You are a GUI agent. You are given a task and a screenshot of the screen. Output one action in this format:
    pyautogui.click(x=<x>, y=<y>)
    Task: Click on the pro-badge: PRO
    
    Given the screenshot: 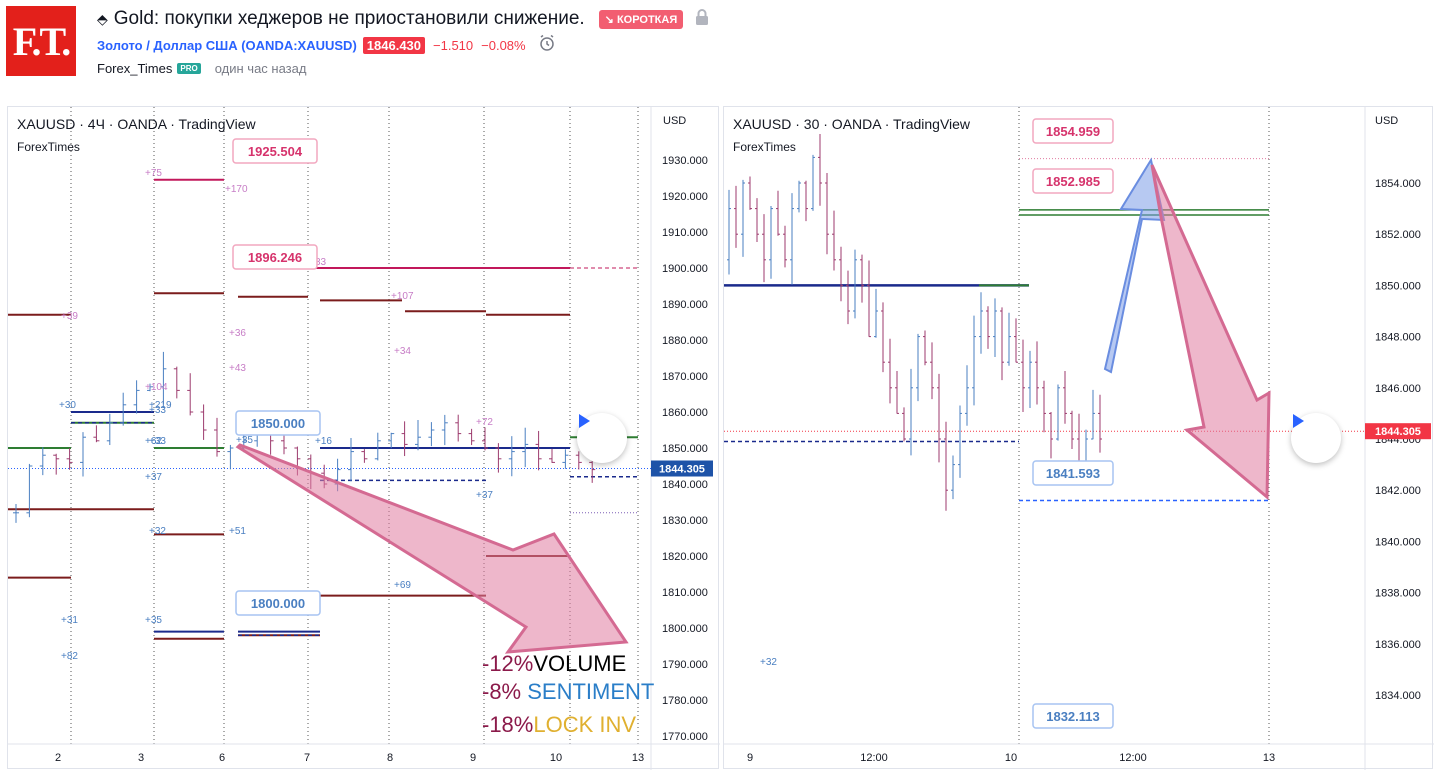 What is the action you would take?
    pyautogui.click(x=189, y=68)
    